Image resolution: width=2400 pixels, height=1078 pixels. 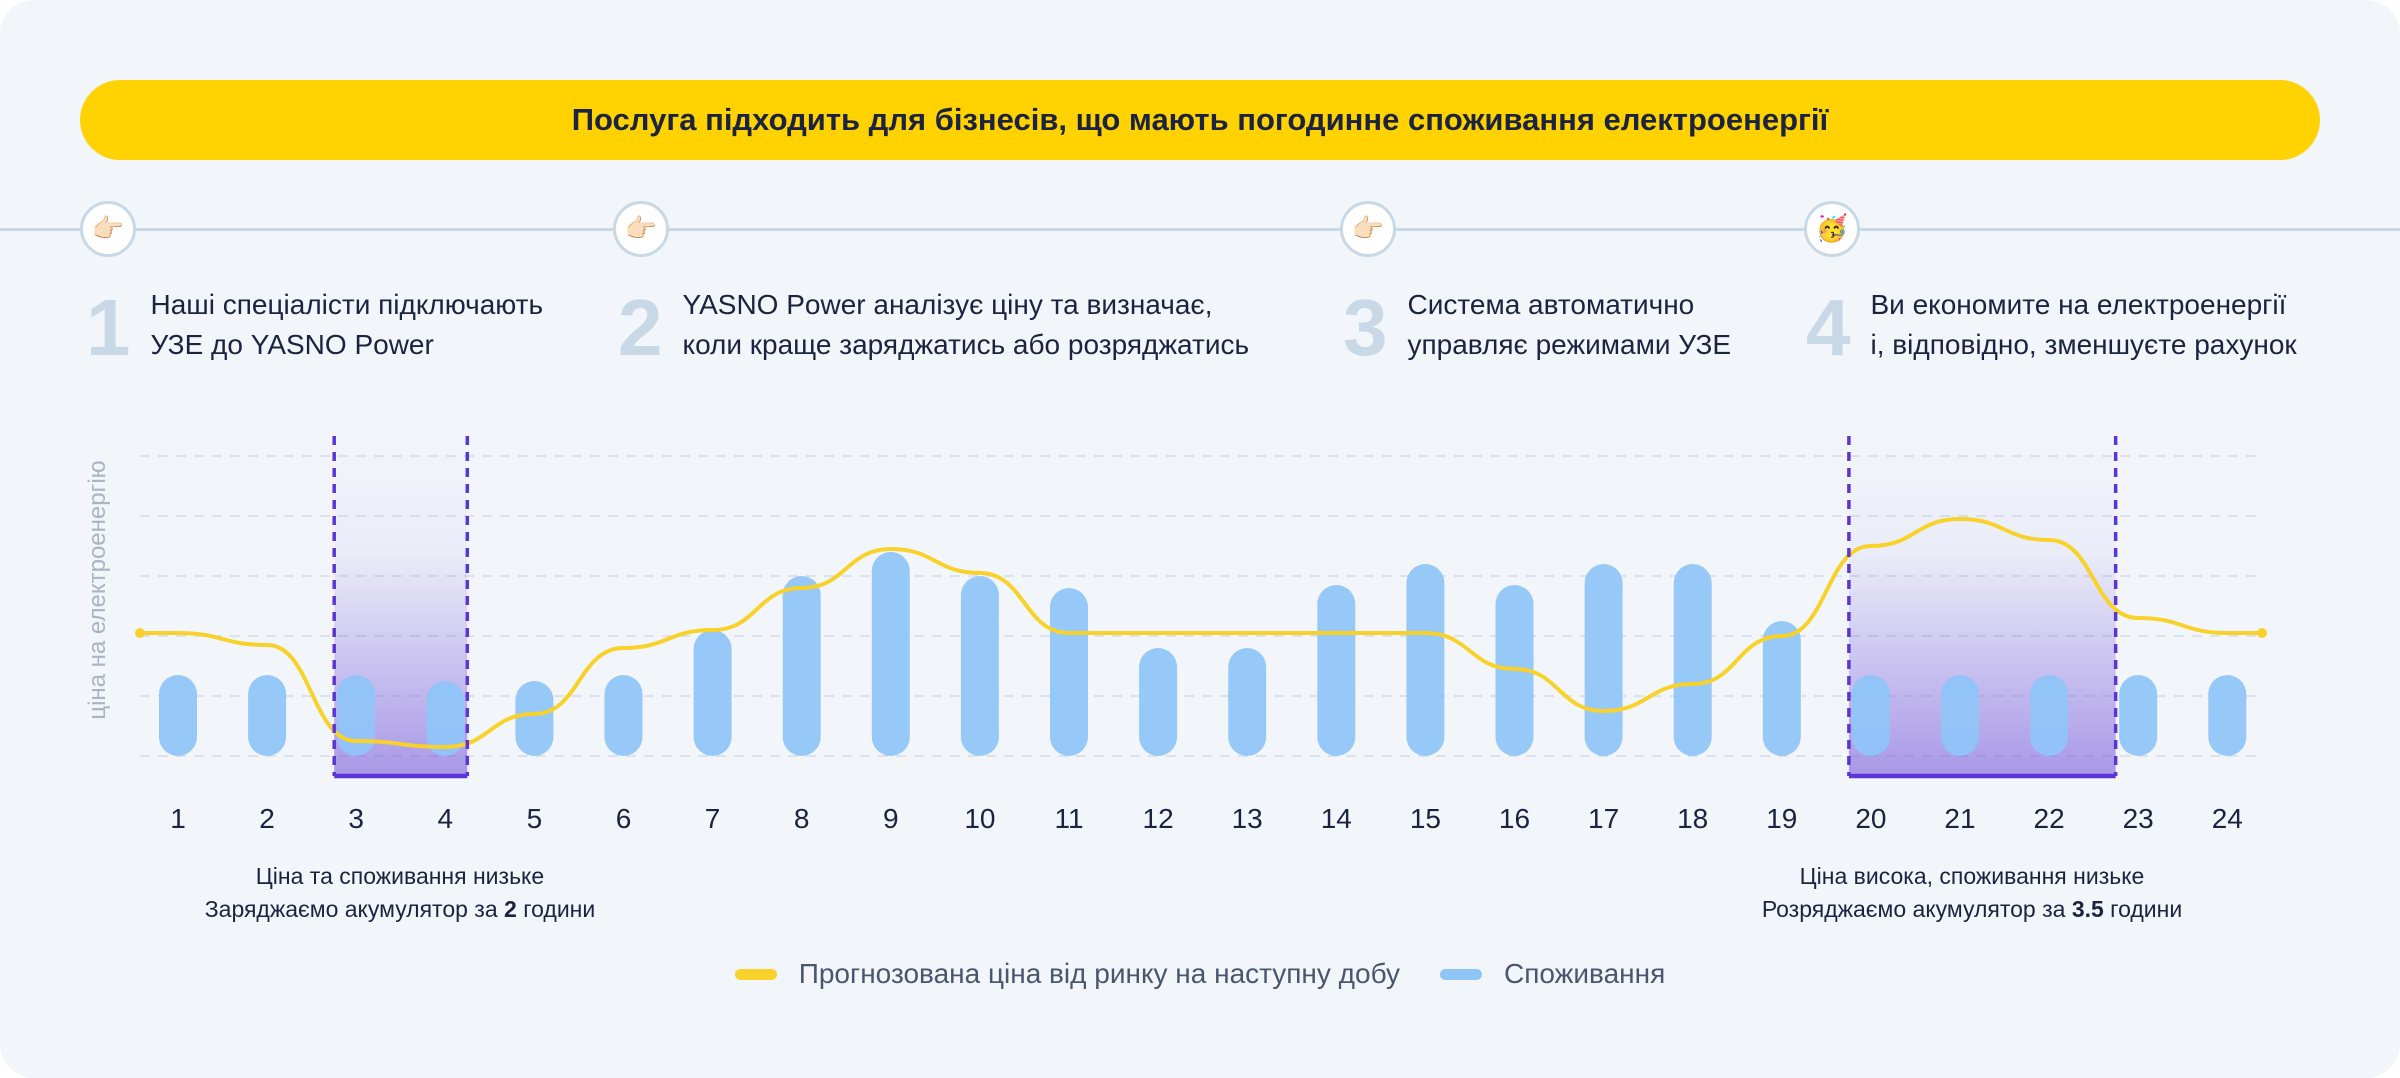 I want to click on step-line: Наші спеціалісти підключають, so click(x=347, y=304).